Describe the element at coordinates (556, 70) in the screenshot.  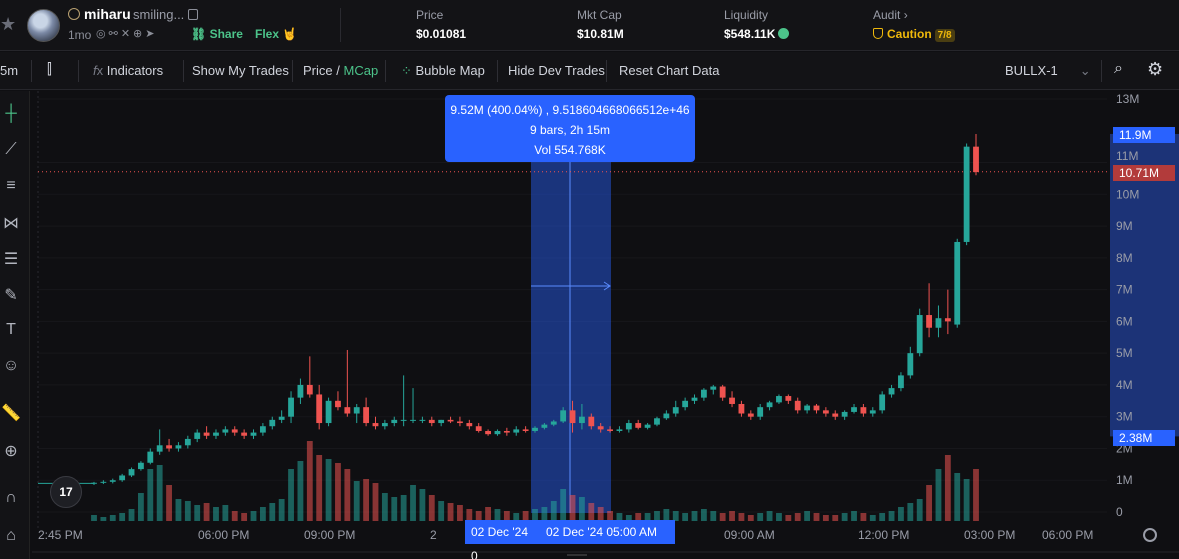
I see `hide-dev-trades-button: Hide Dev Trades` at that location.